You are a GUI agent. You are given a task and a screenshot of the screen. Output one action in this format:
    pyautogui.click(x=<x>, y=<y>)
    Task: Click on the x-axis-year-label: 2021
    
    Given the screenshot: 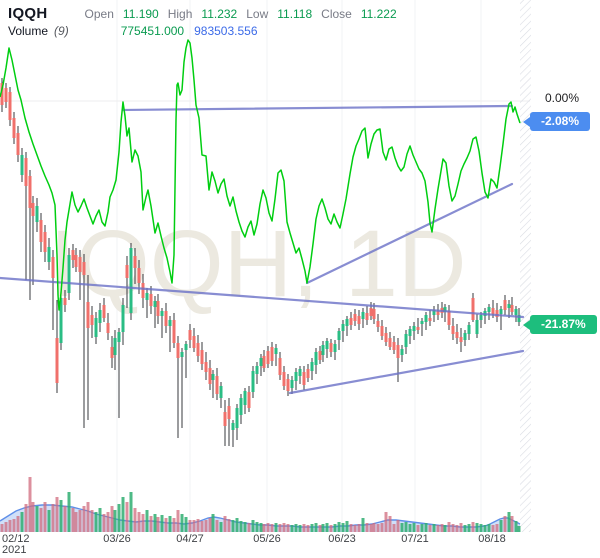 What is the action you would take?
    pyautogui.click(x=14, y=550)
    